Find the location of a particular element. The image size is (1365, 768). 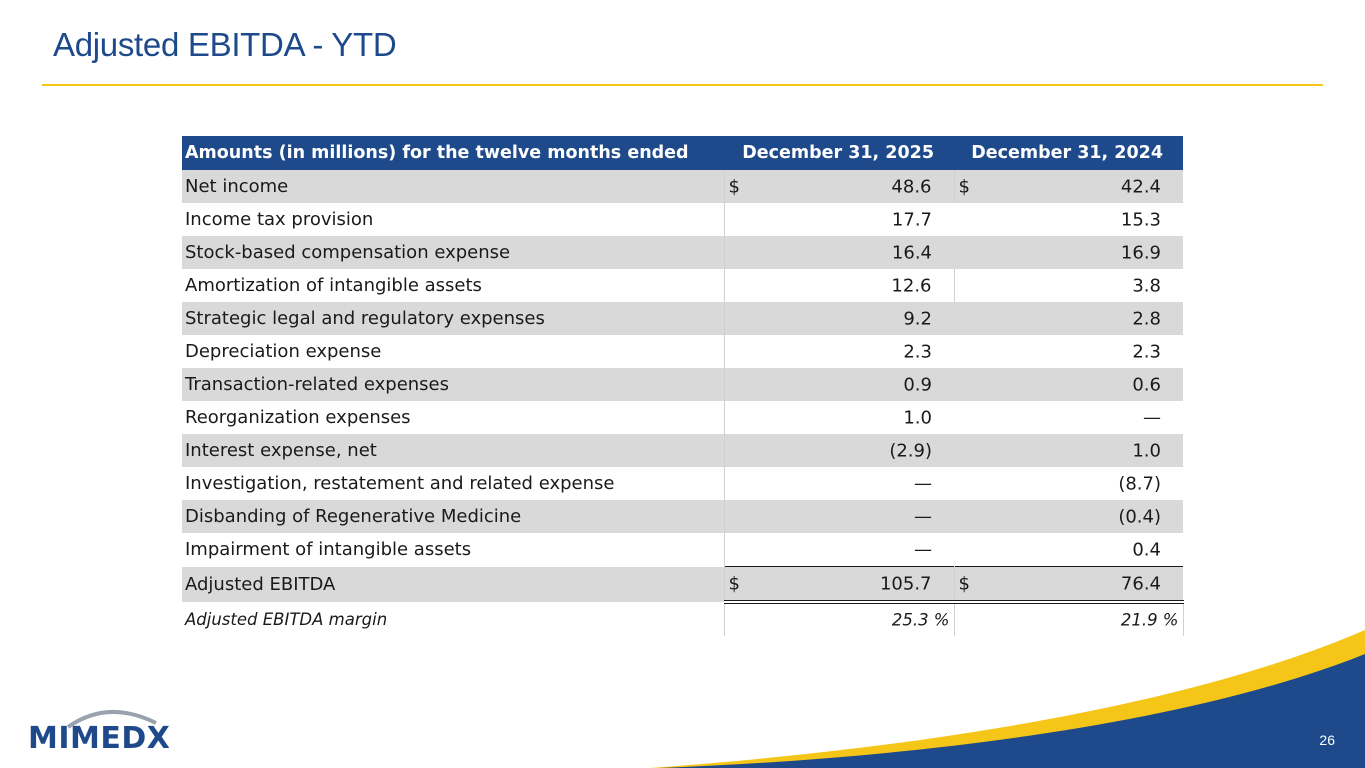

page-number: 26 is located at coordinates (1327, 740).